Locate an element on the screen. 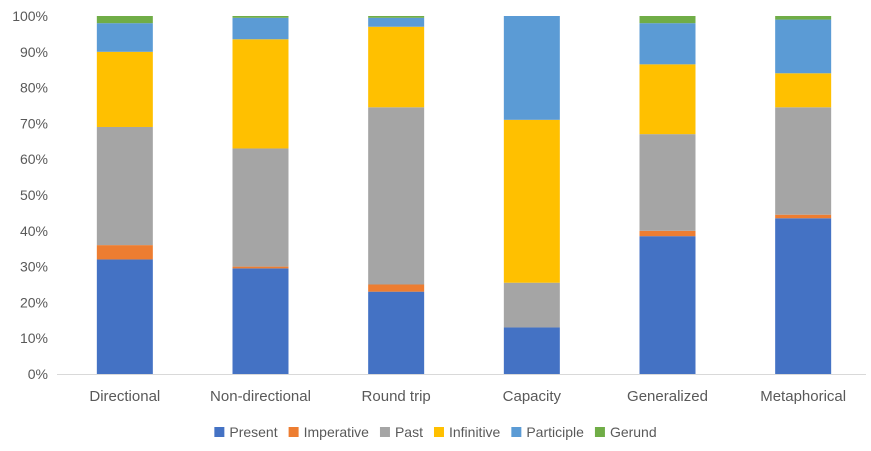 This screenshot has height=451, width=871. legend-label-participle: Participle is located at coordinates (555, 432).